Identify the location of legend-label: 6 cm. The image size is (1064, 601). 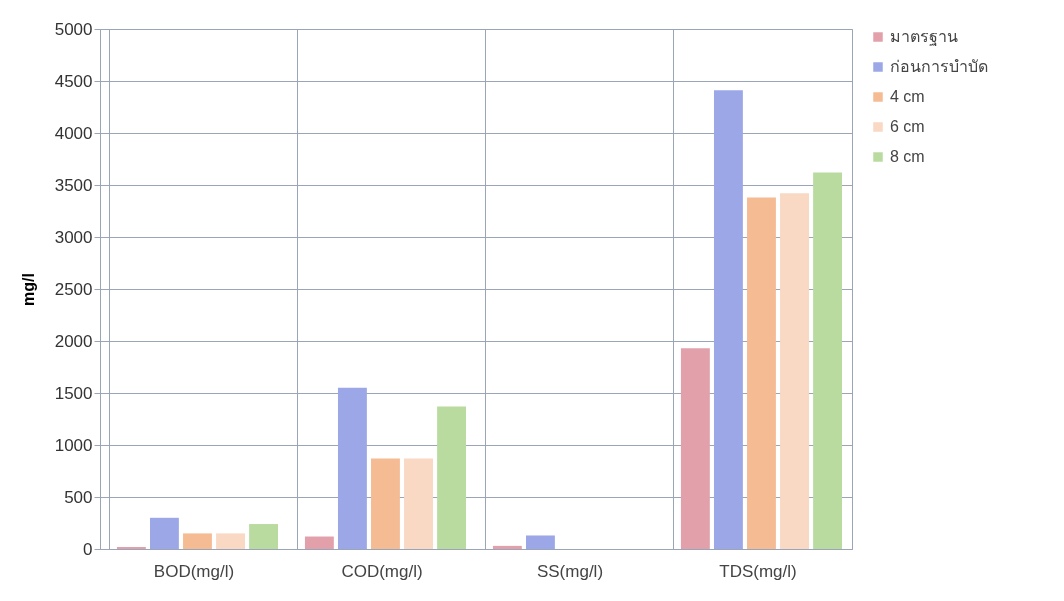
(907, 126).